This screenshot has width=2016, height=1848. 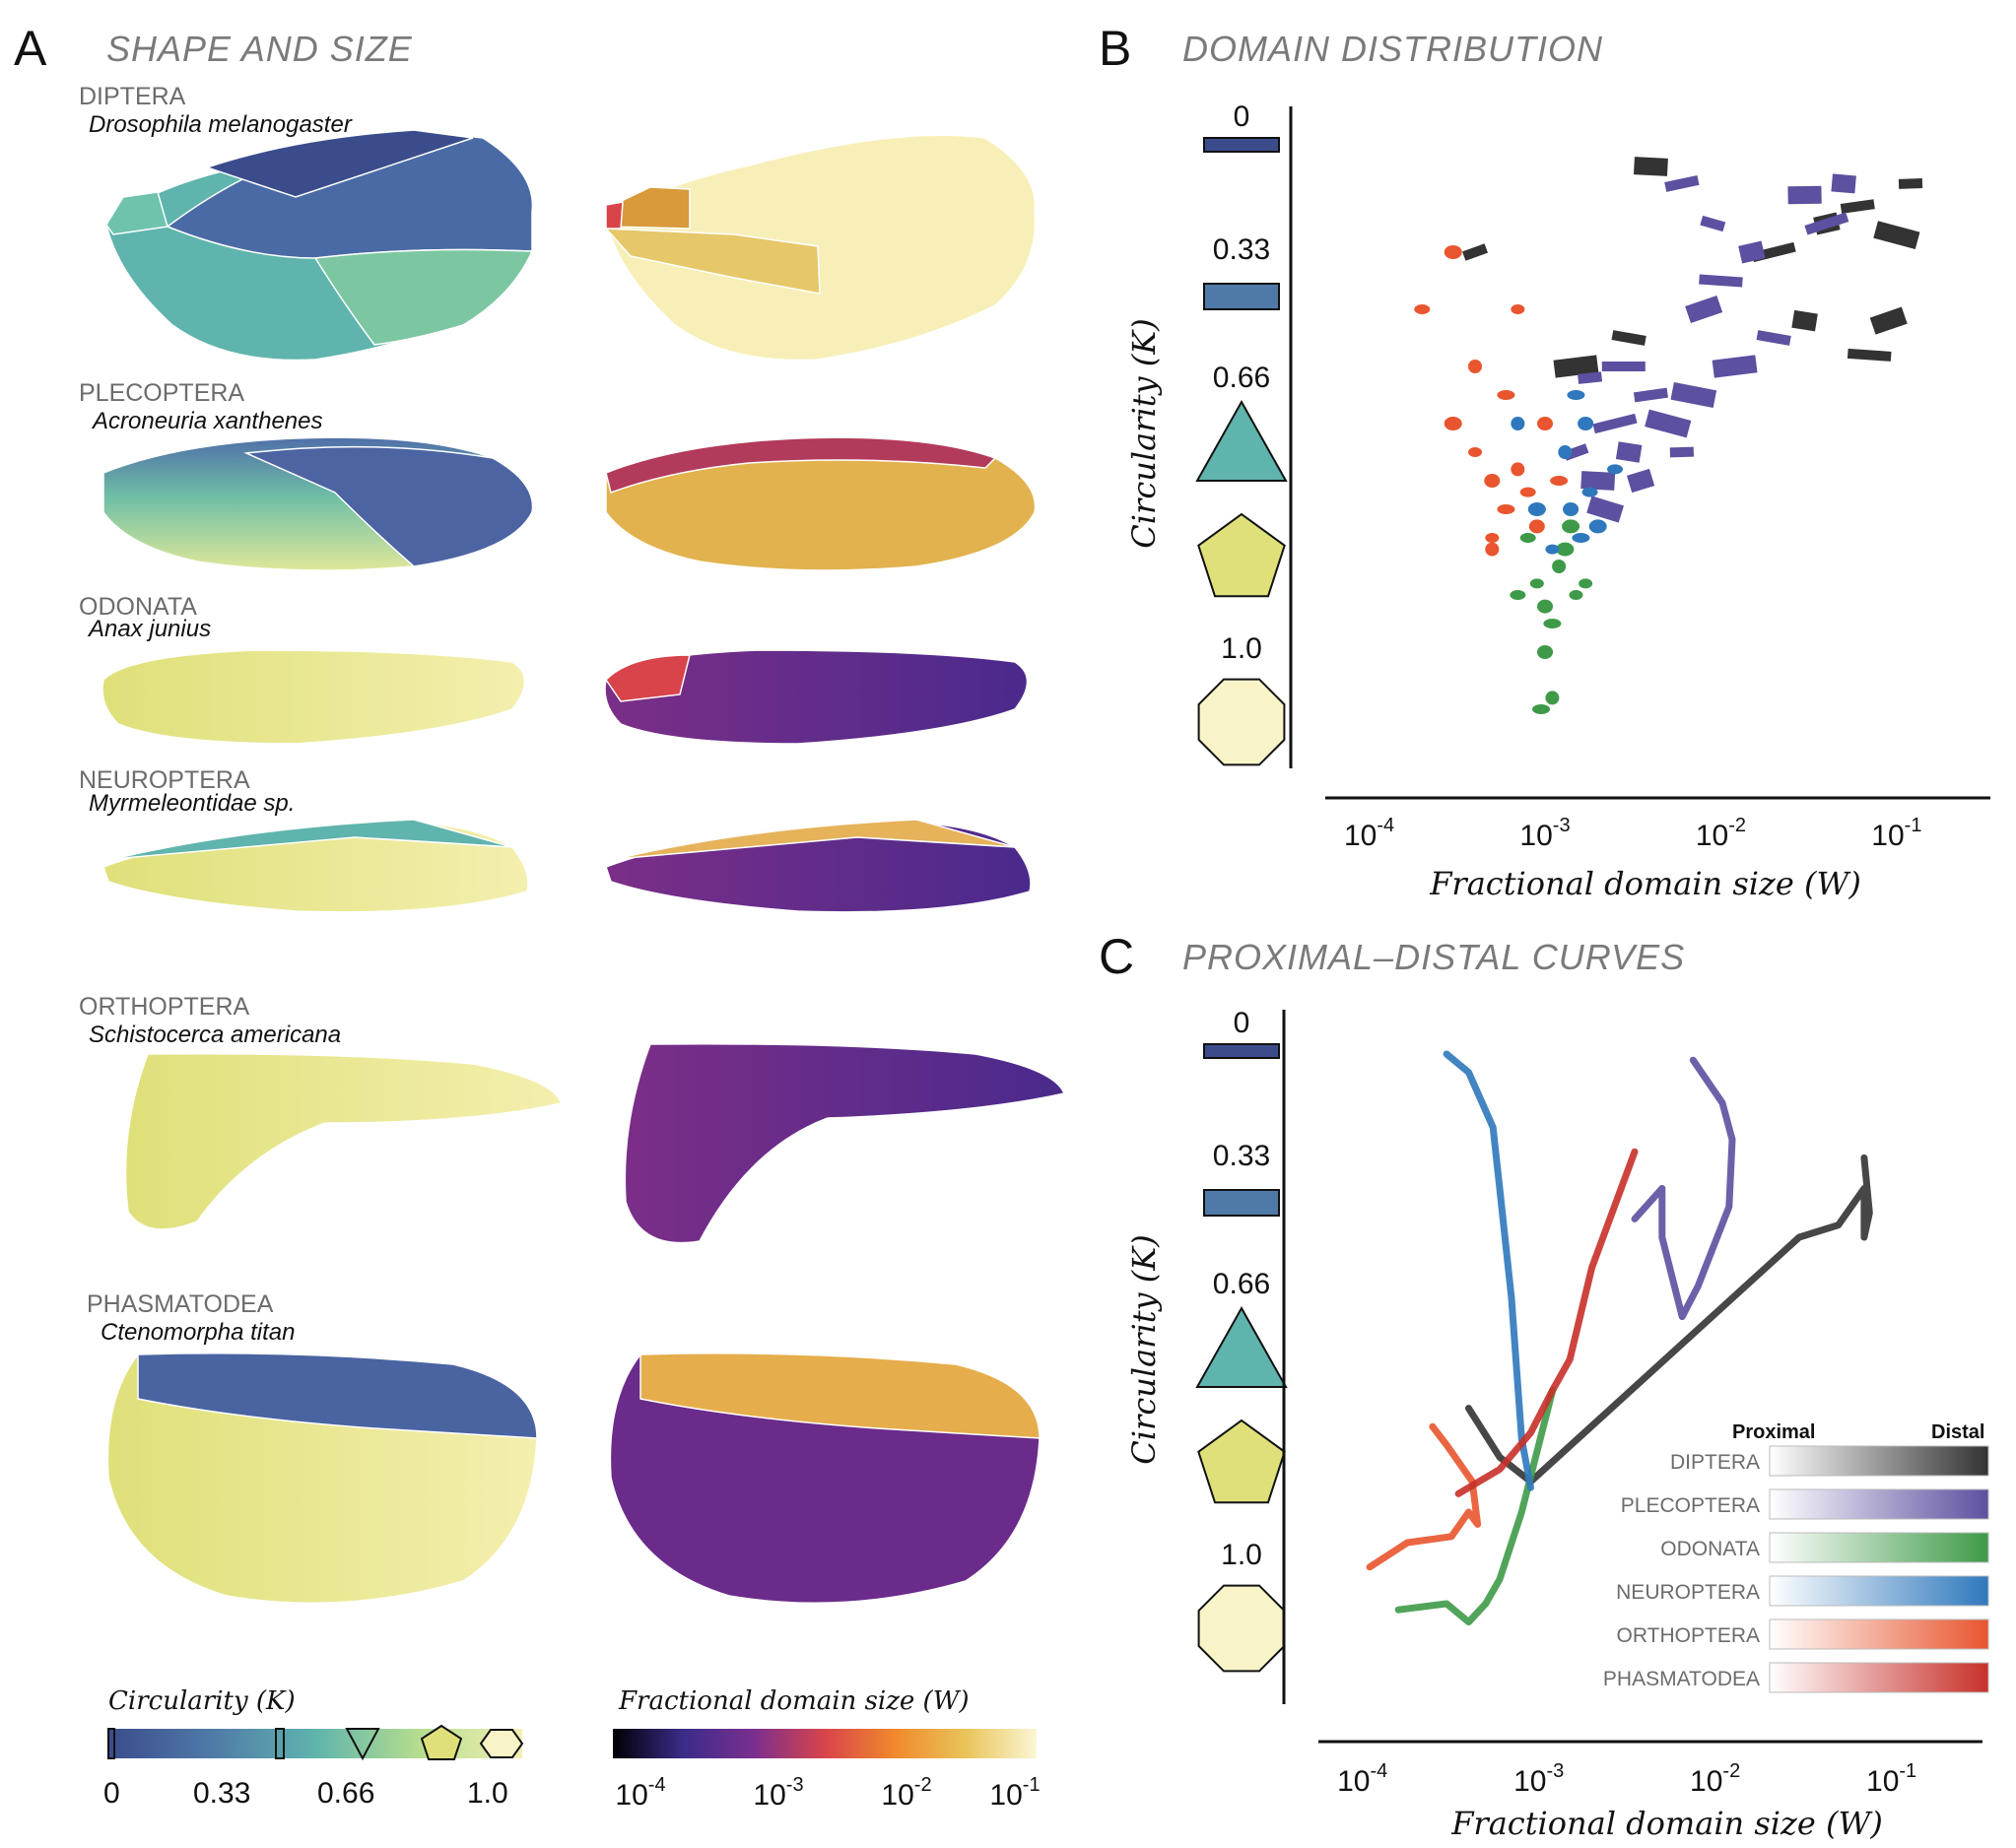 What do you see at coordinates (1241, 1628) in the screenshot?
I see `shape-legend-octagon` at bounding box center [1241, 1628].